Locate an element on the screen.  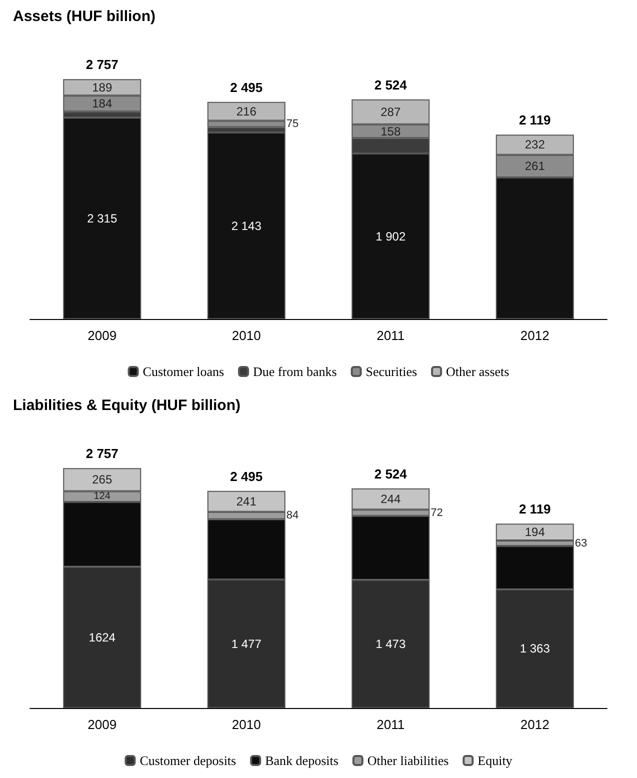
data-label: 189 is located at coordinates (102, 87).